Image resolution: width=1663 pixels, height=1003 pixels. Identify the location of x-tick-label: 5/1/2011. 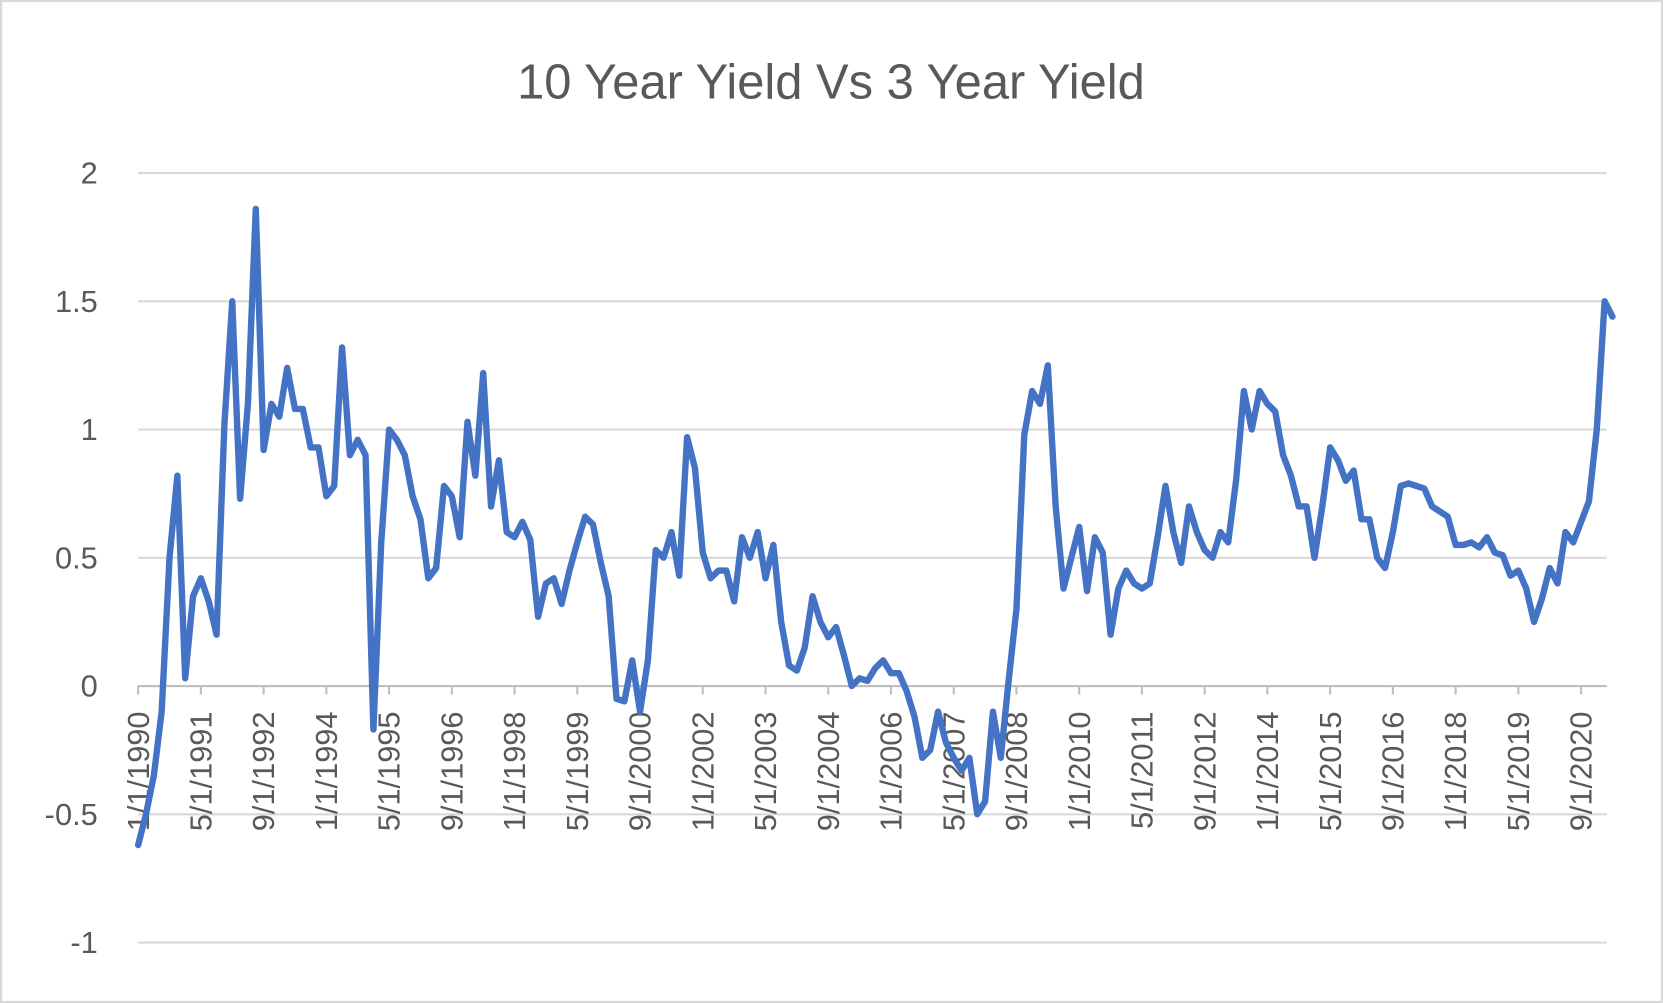
(1142, 769).